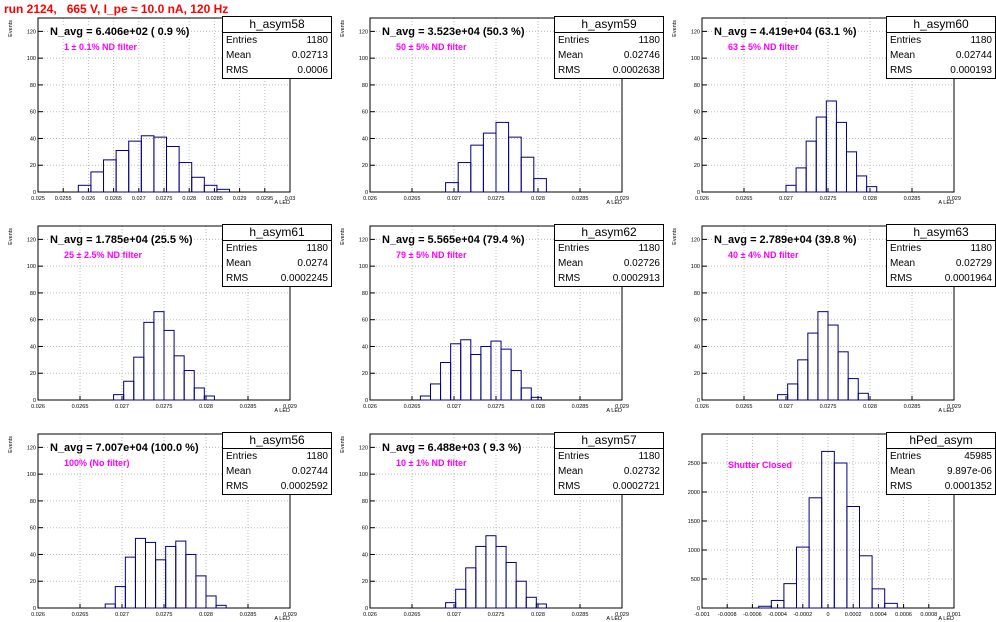 The width and height of the screenshot is (996, 622). I want to click on stats-value-mean: 0.02713, so click(309, 55).